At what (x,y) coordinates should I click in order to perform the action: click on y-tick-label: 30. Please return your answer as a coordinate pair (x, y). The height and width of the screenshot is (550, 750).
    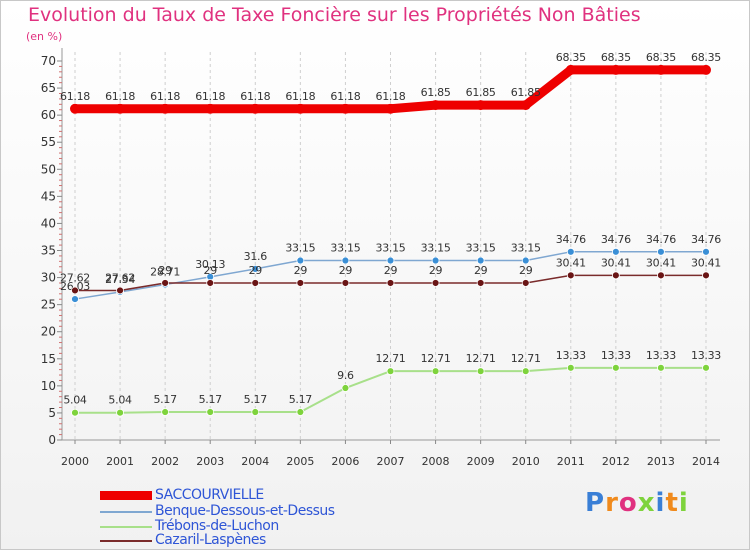
    Looking at the image, I should click on (48, 278).